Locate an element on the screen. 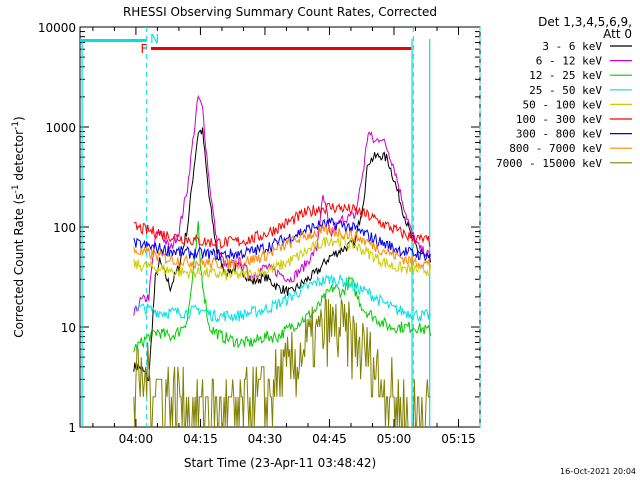 The width and height of the screenshot is (640, 480). legend-entry-label: 12 - 25 keV is located at coordinates (565, 75).